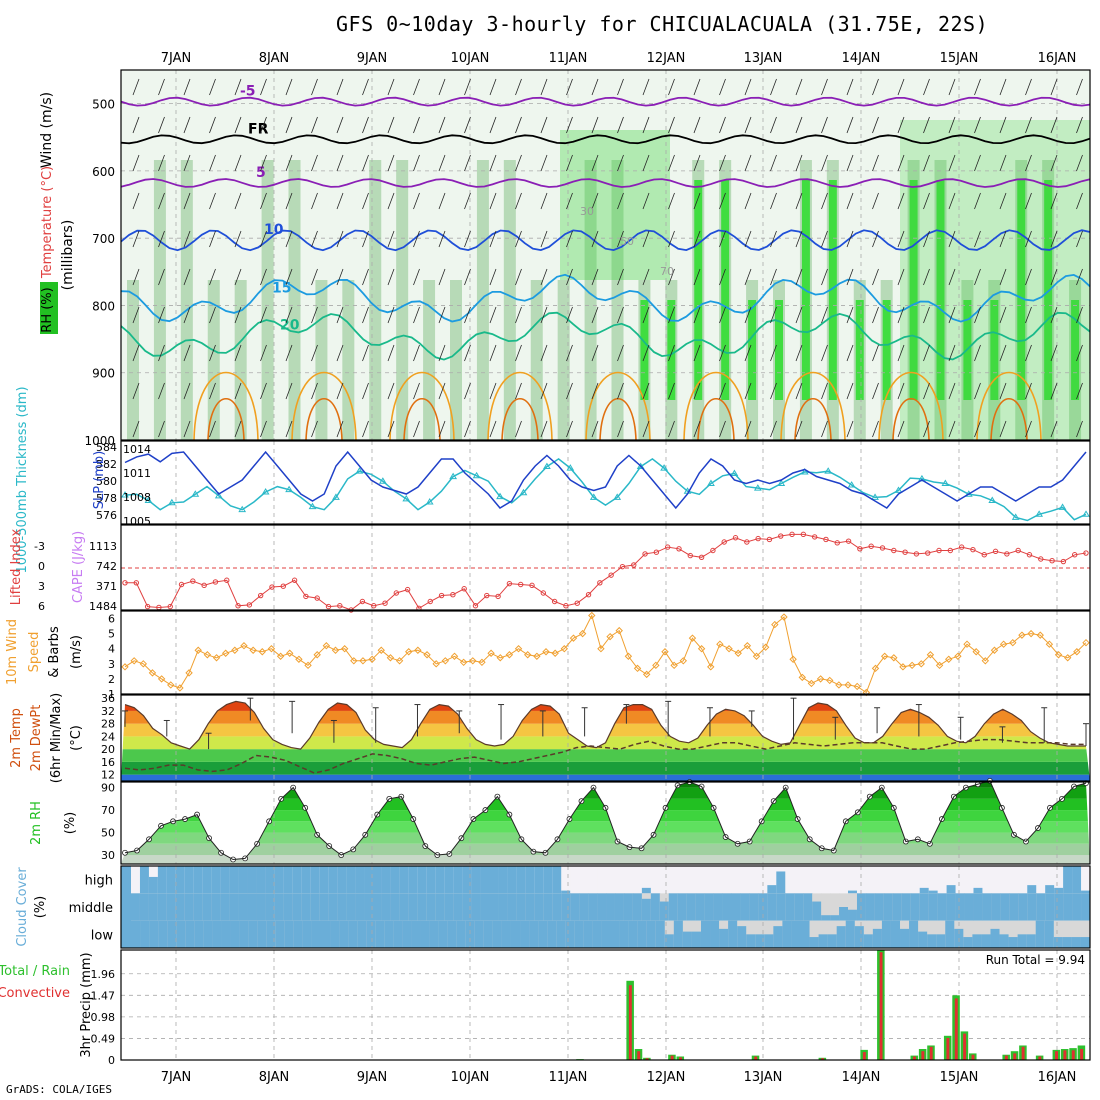 This screenshot has width=1100, height=1100. What do you see at coordinates (666, 58) in the screenshot?
I see `day-label-top-12JAN: 12JAN` at bounding box center [666, 58].